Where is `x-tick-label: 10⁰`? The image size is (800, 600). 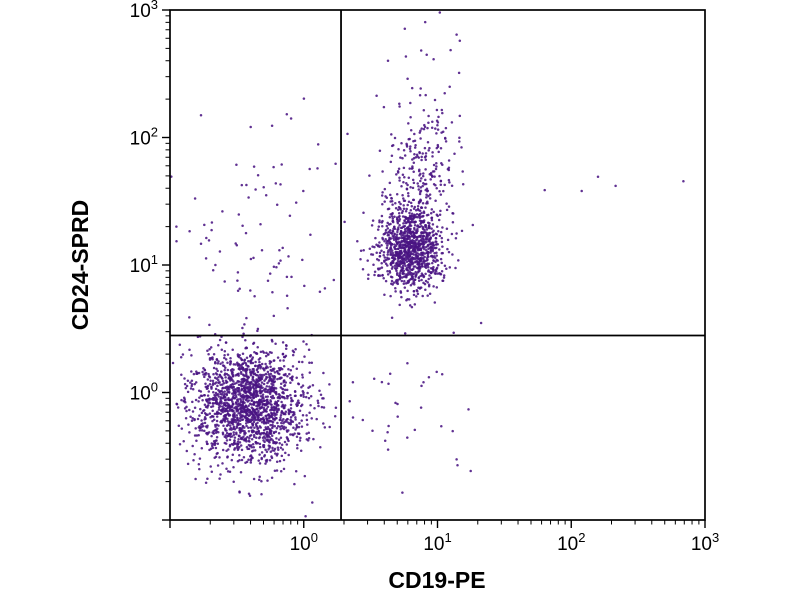
x-tick-label: 10⁰ is located at coordinates (304, 542).